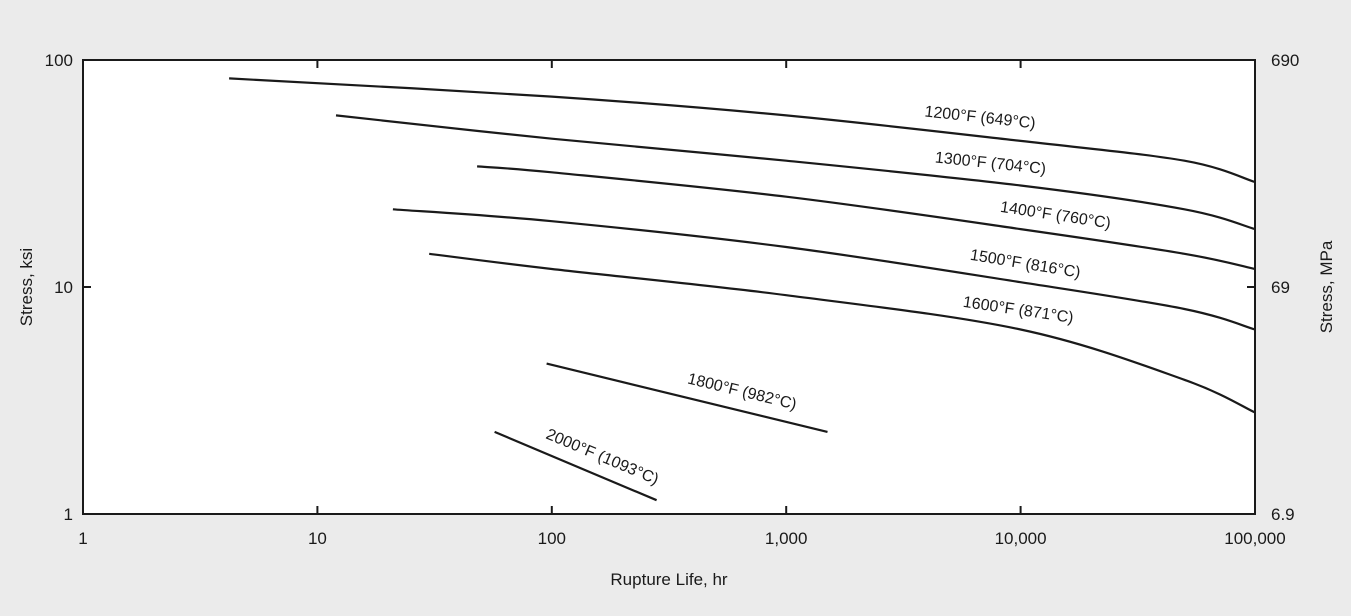 This screenshot has width=1351, height=616. What do you see at coordinates (552, 538) in the screenshot?
I see `x-tick-label: 100` at bounding box center [552, 538].